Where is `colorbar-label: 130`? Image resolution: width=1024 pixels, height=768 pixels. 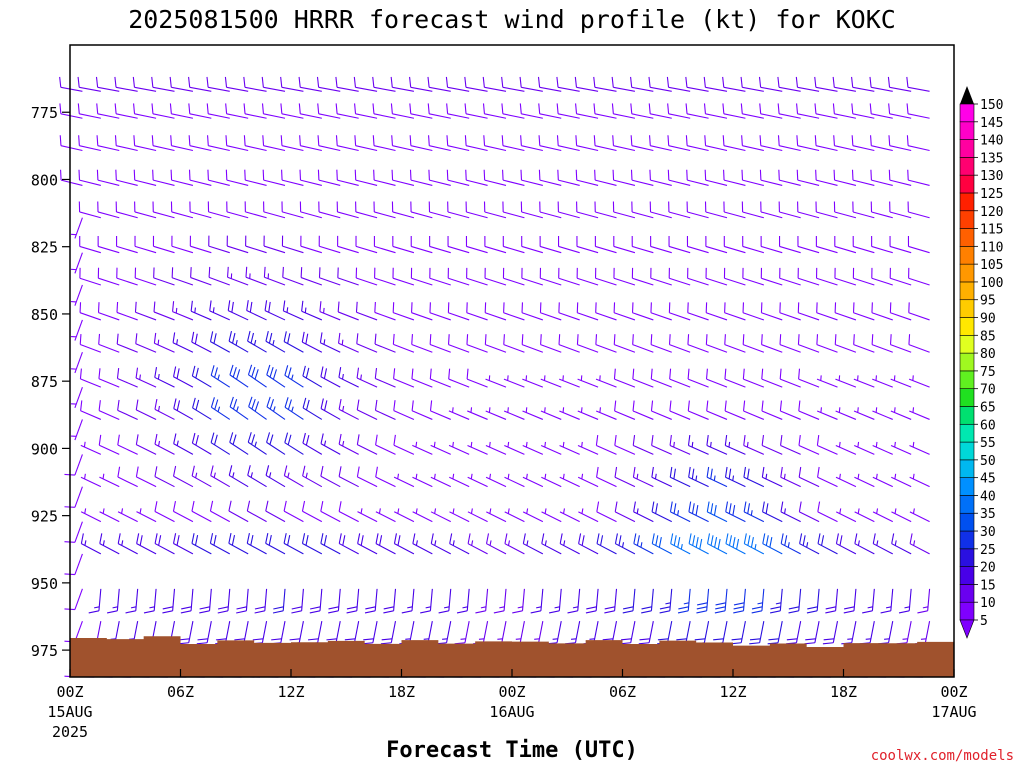
colorbar-label: 130 is located at coordinates (991, 176).